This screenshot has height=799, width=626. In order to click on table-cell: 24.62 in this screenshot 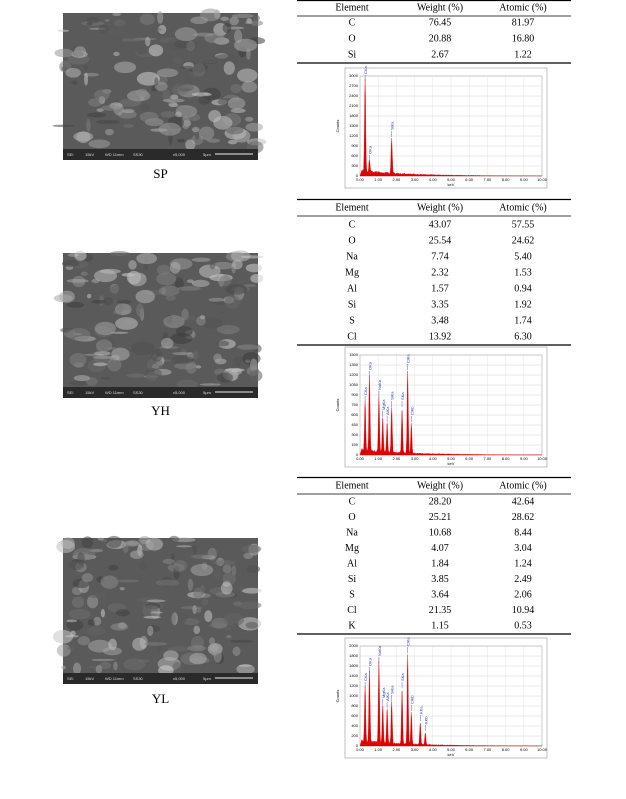, I will do `click(523, 240)`.